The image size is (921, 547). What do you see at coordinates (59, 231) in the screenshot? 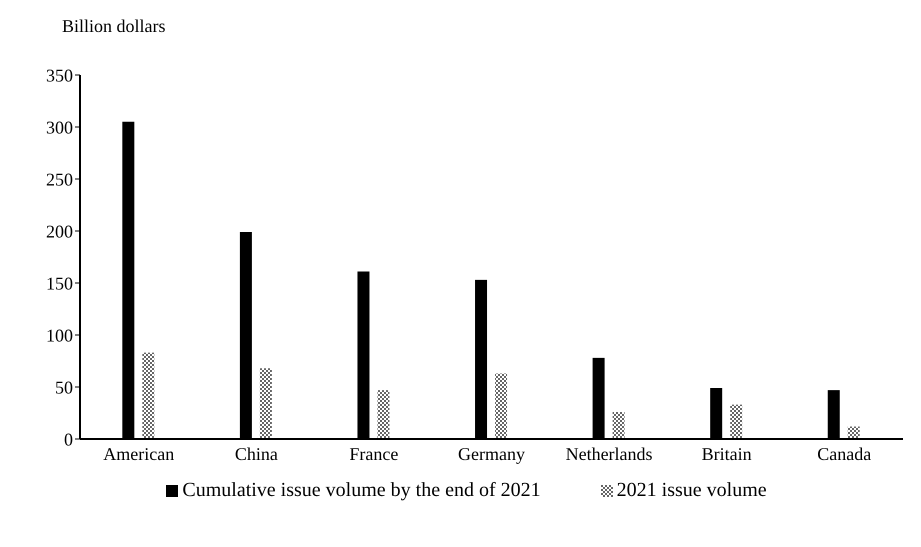
I see `y-tick-label: 200` at bounding box center [59, 231].